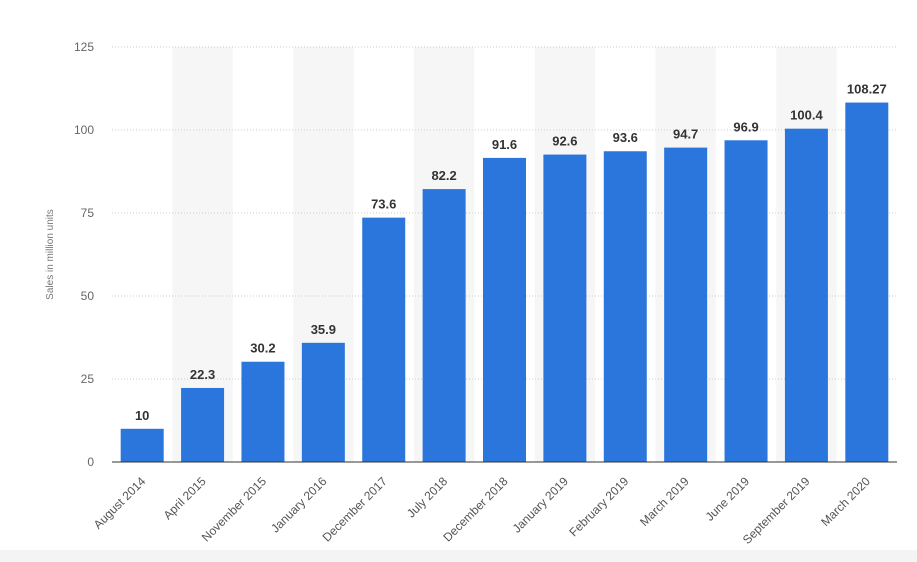 This screenshot has width=917, height=562. I want to click on y-tick-label: 125, so click(84, 47).